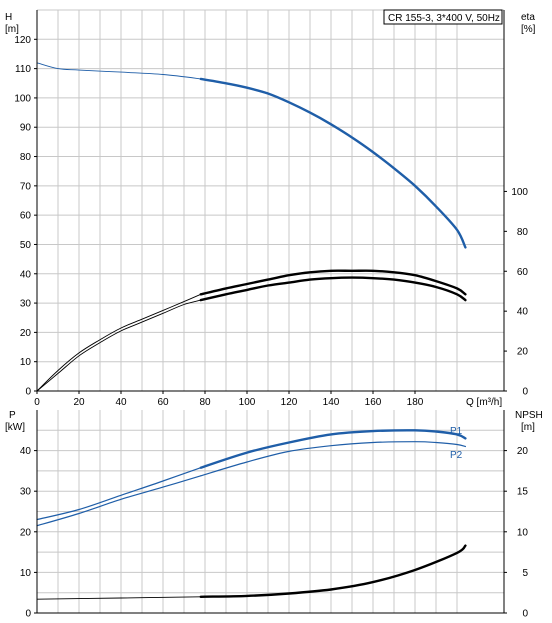 This screenshot has width=552, height=623. Describe the element at coordinates (26, 157) in the screenshot. I see `y-left-tick-label: 80` at that location.